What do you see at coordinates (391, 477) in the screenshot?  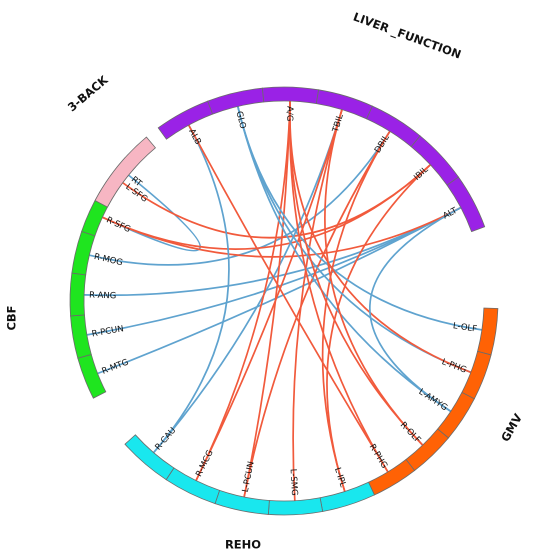 I see `segment-r-phg` at bounding box center [391, 477].